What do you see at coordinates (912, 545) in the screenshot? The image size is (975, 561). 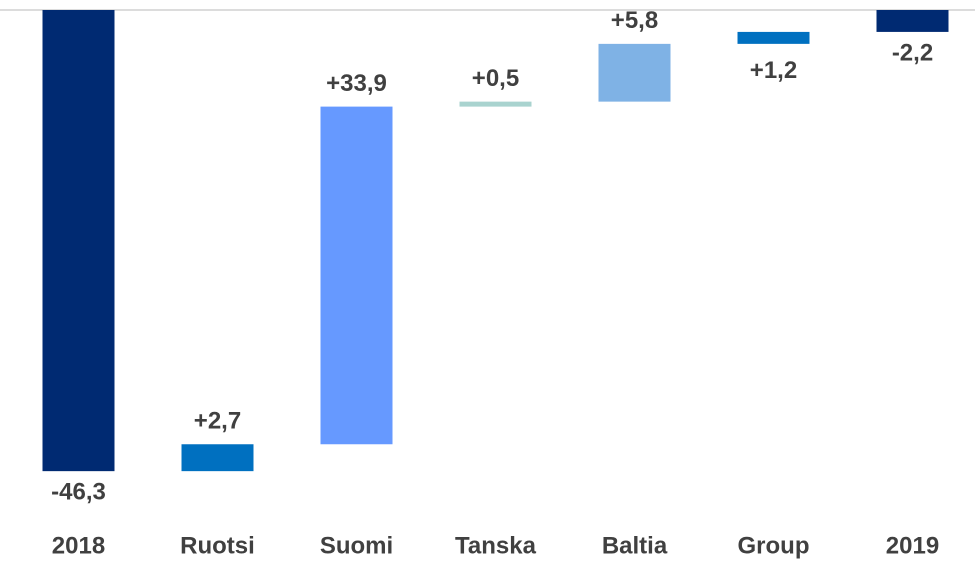 I see `x-tick-label: 2019` at bounding box center [912, 545].